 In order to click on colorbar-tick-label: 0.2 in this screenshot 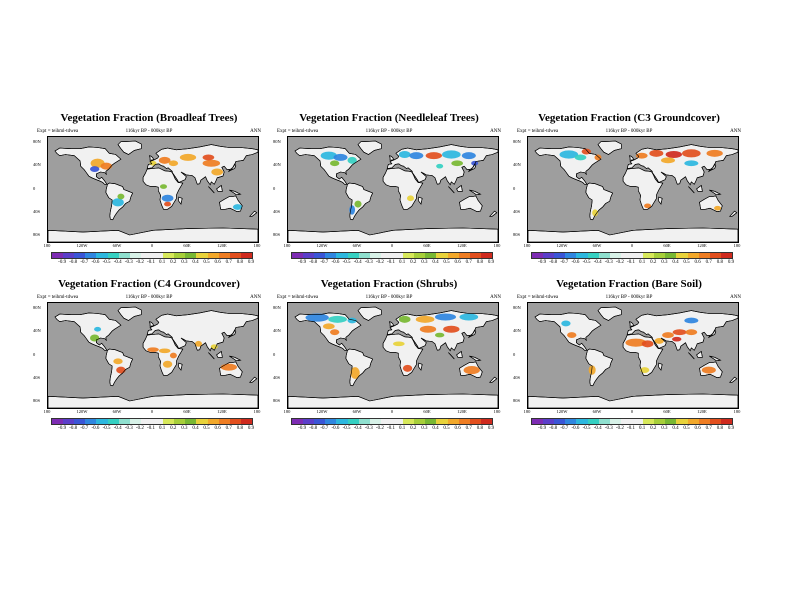, I will do `click(413, 262)`.